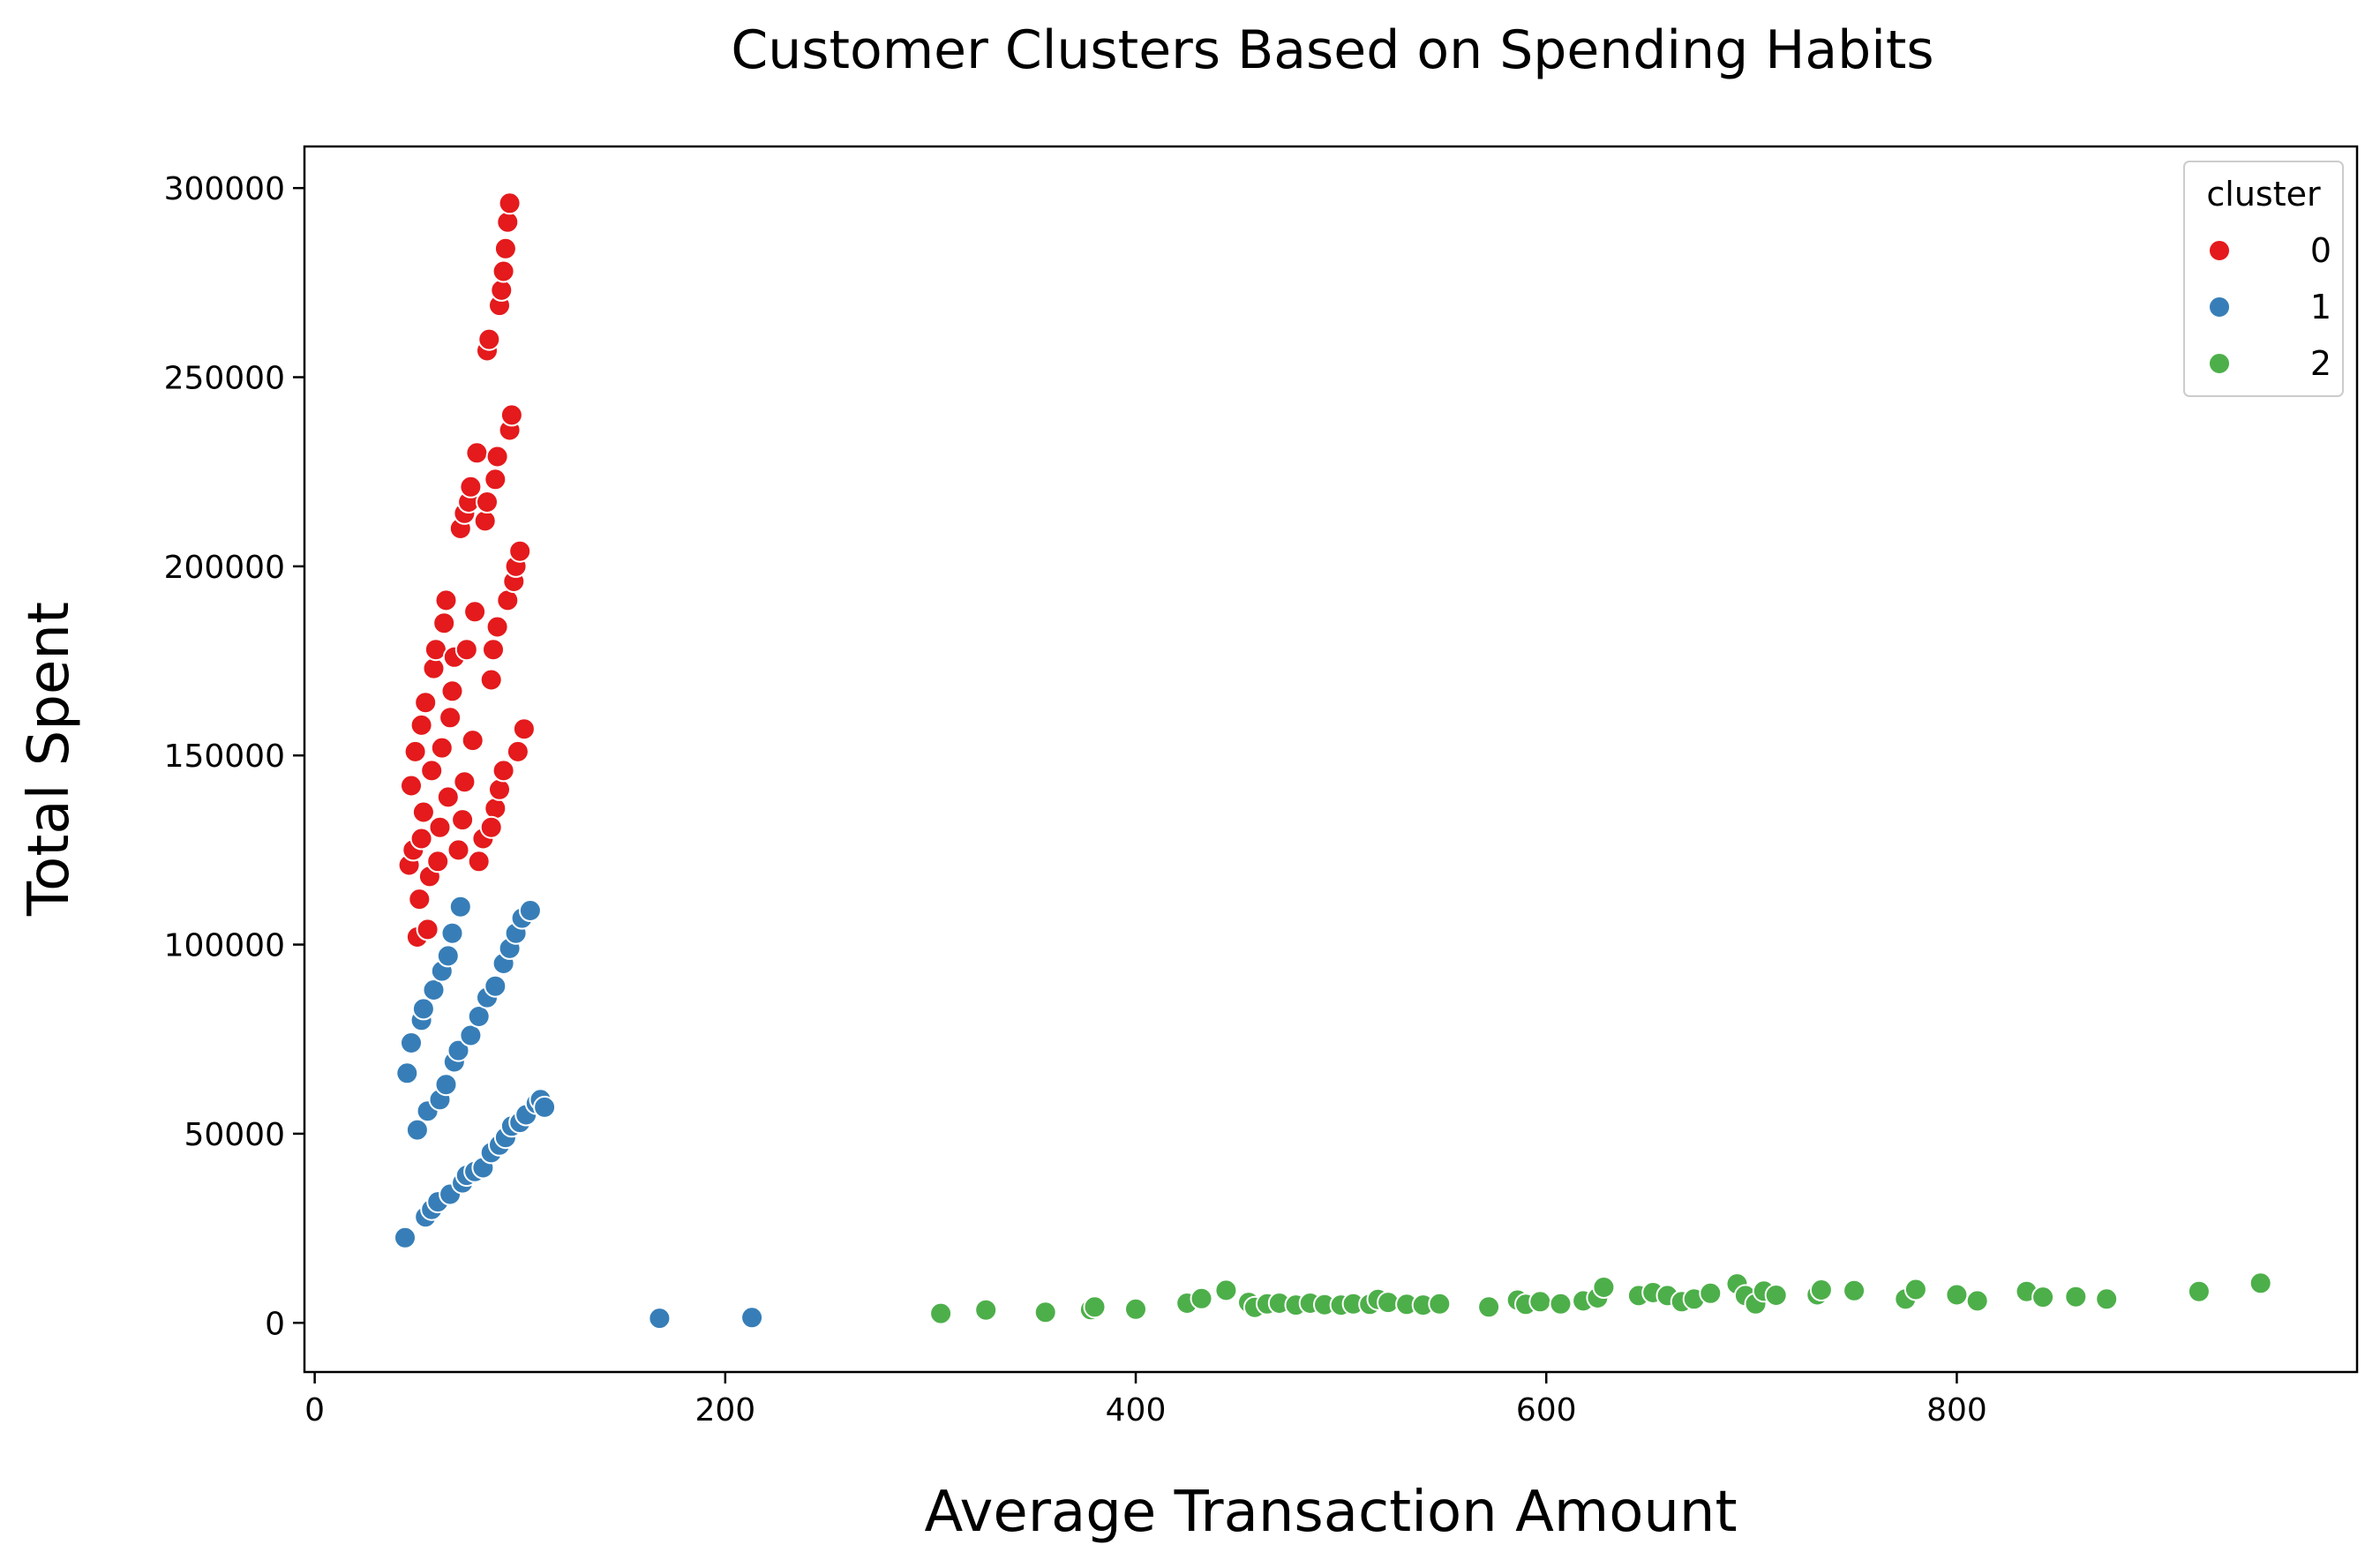  What do you see at coordinates (724, 1410) in the screenshot?
I see `x-tick-label: 200` at bounding box center [724, 1410].